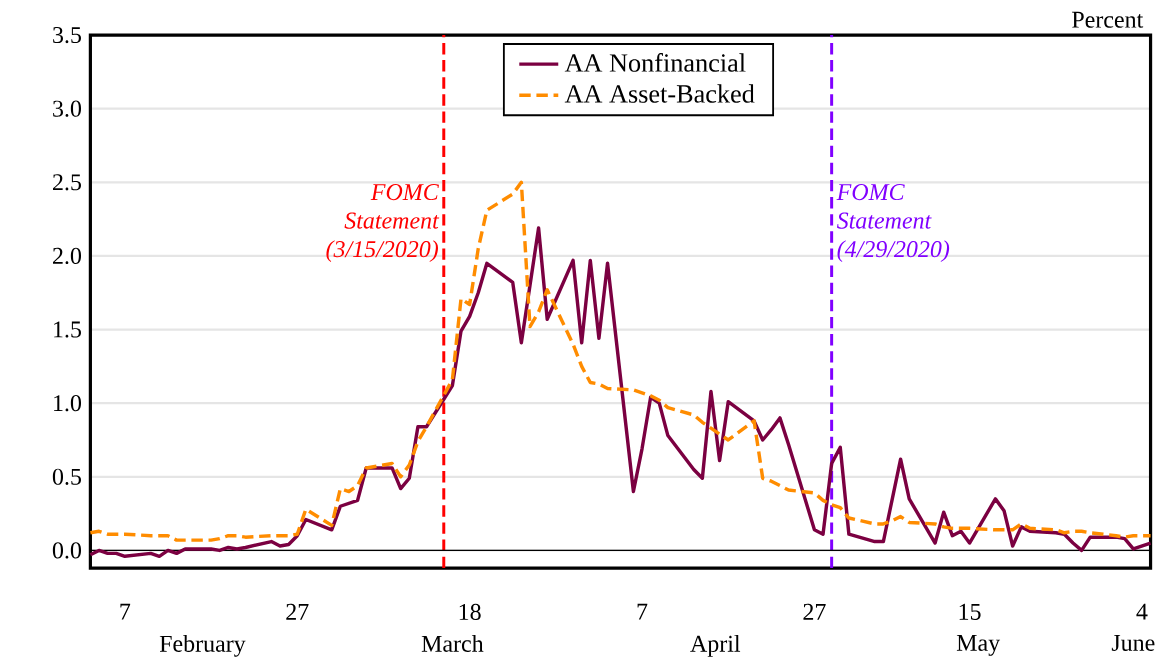  Describe the element at coordinates (970, 611) in the screenshot. I see `x-tick-label: 15` at that location.